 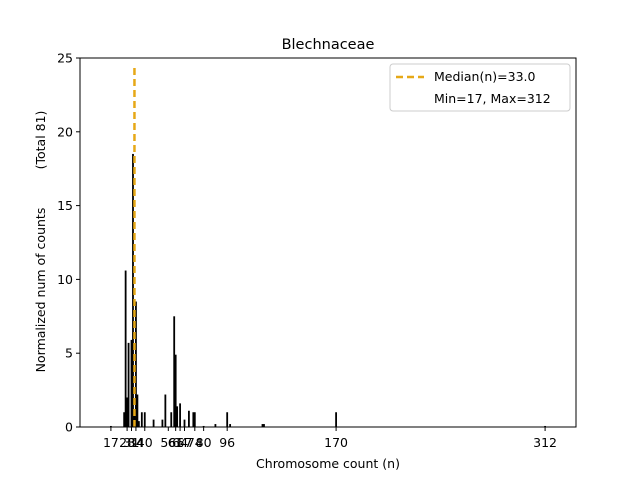 I want to click on y-axis-total-label: (Total 81), so click(x=40, y=140).